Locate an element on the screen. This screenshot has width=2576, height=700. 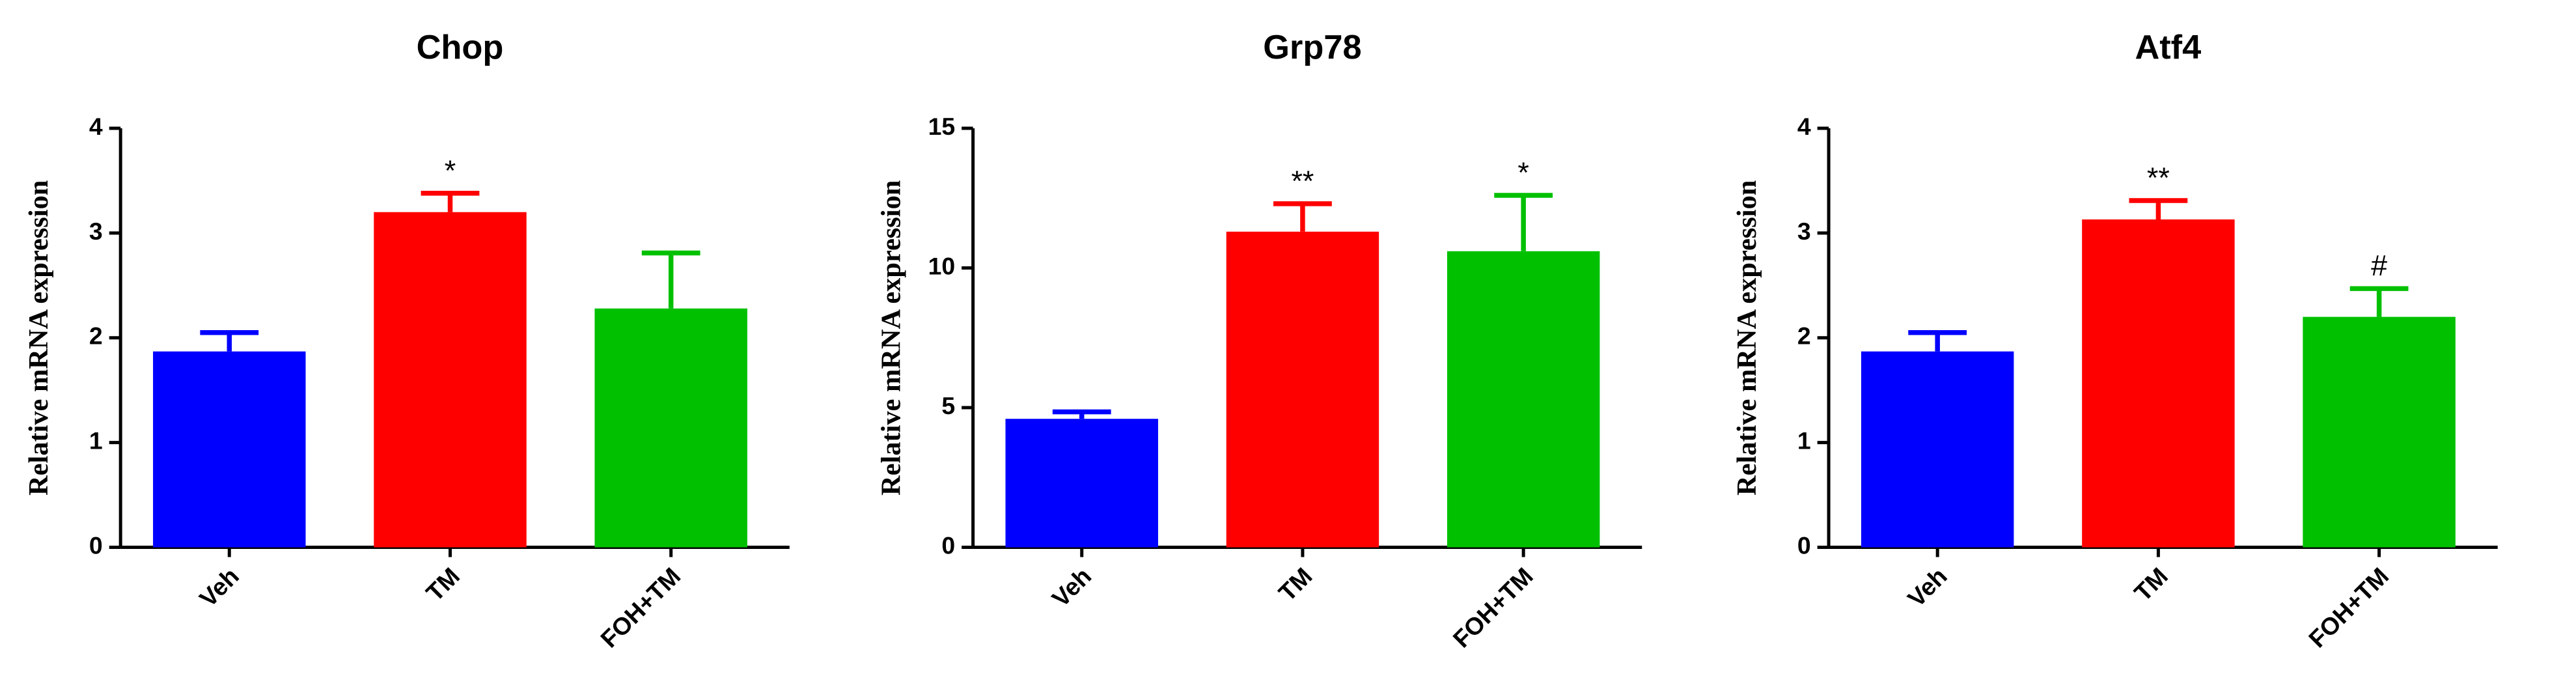
y-tick-label: 10 is located at coordinates (942, 266).